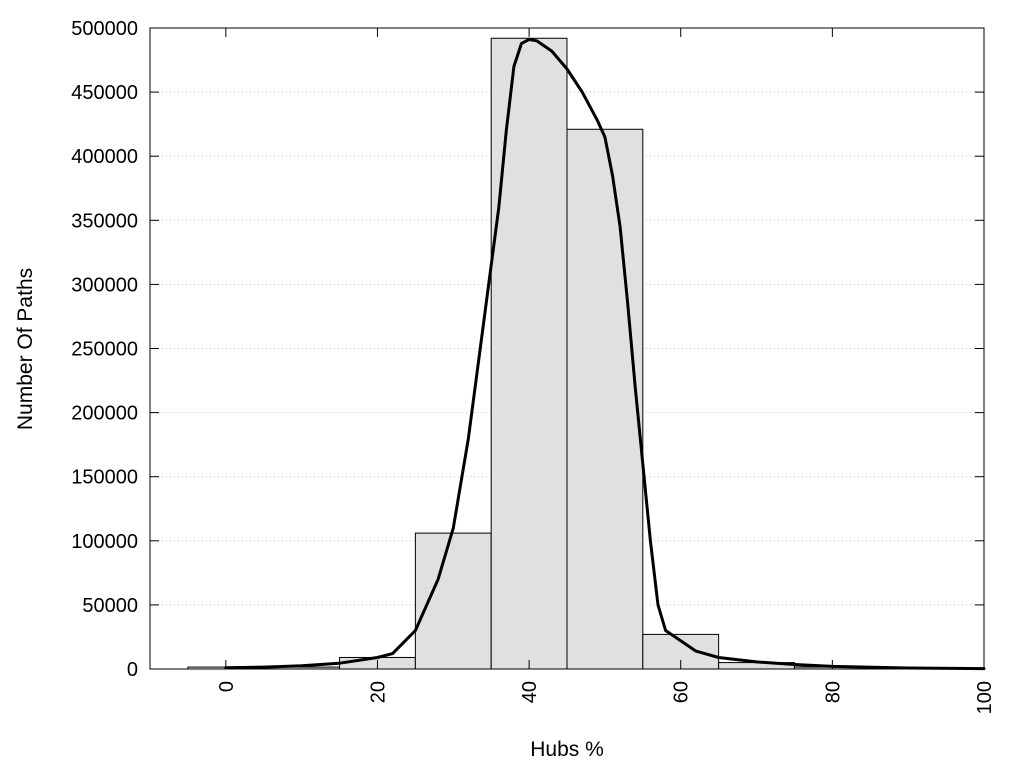 The image size is (1024, 773). Describe the element at coordinates (104, 542) in the screenshot. I see `y-tick-label: 100000` at that location.